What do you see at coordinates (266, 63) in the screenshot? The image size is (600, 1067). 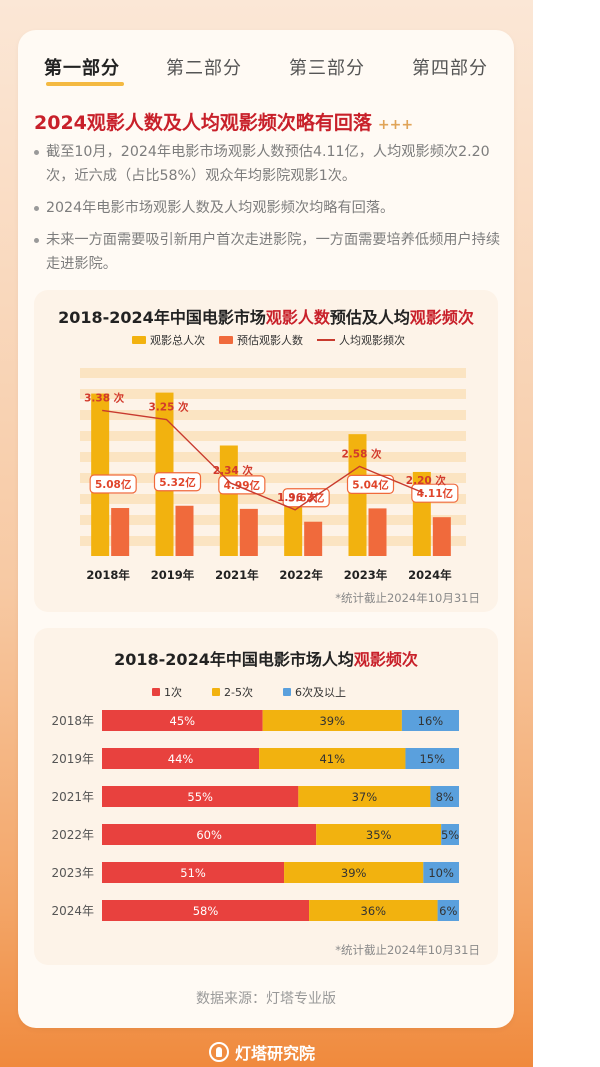 I see `section-tabs: 第一部分 第二部分 第三部分 第四部分` at bounding box center [266, 63].